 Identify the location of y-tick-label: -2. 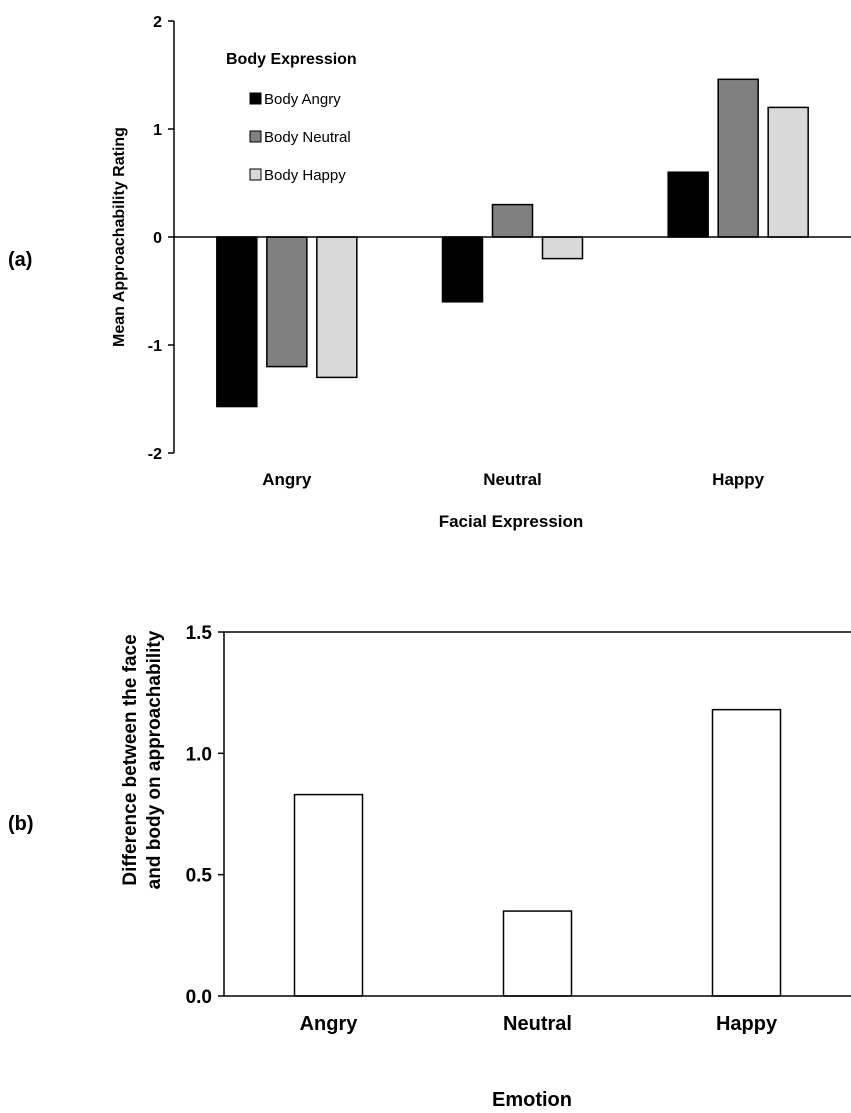
(155, 454).